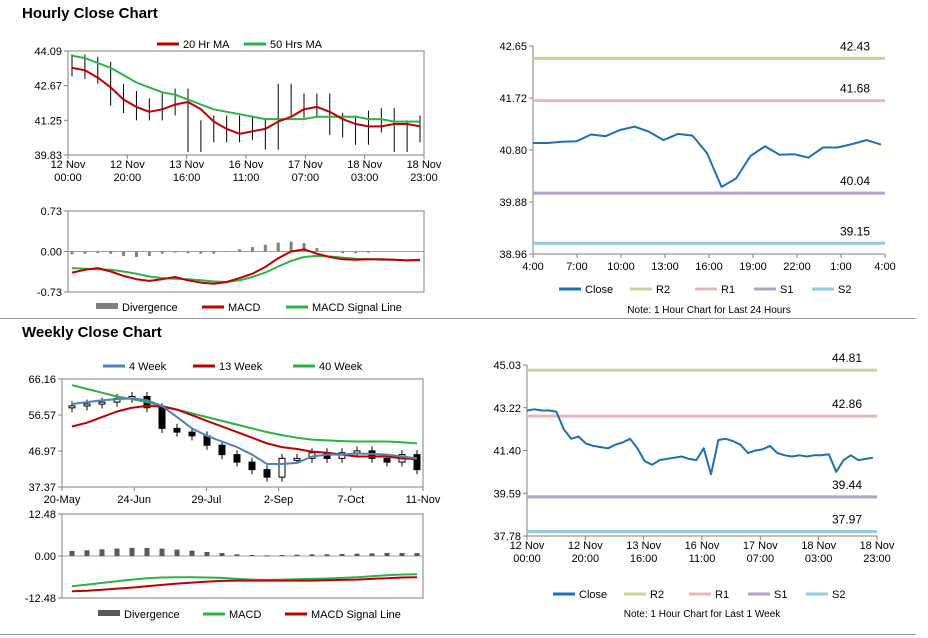 The image size is (928, 638). I want to click on weekly-levels-x-tick-label: 18 Nov, so click(877, 546).